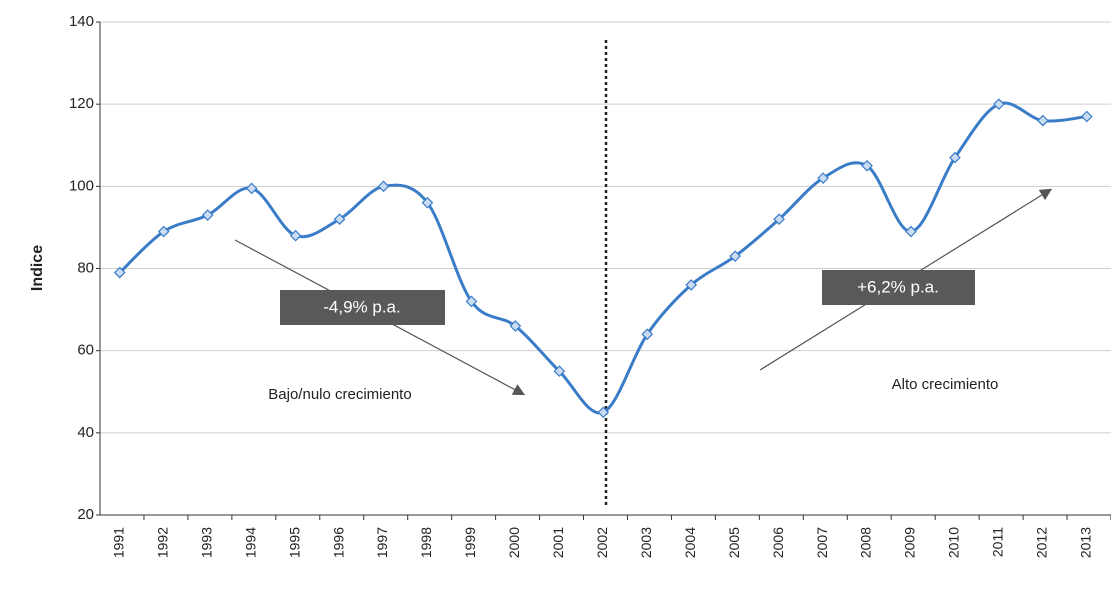  Describe the element at coordinates (954, 542) in the screenshot. I see `x-tick-label: 2010` at that location.